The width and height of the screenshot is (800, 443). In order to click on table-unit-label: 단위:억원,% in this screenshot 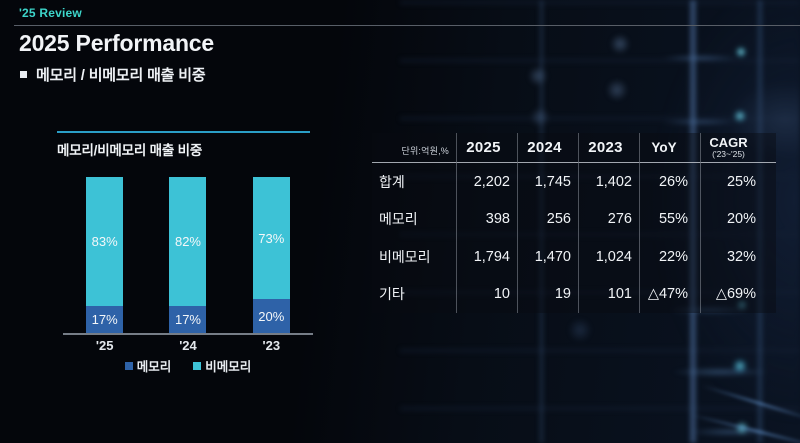, I will do `click(414, 148)`.